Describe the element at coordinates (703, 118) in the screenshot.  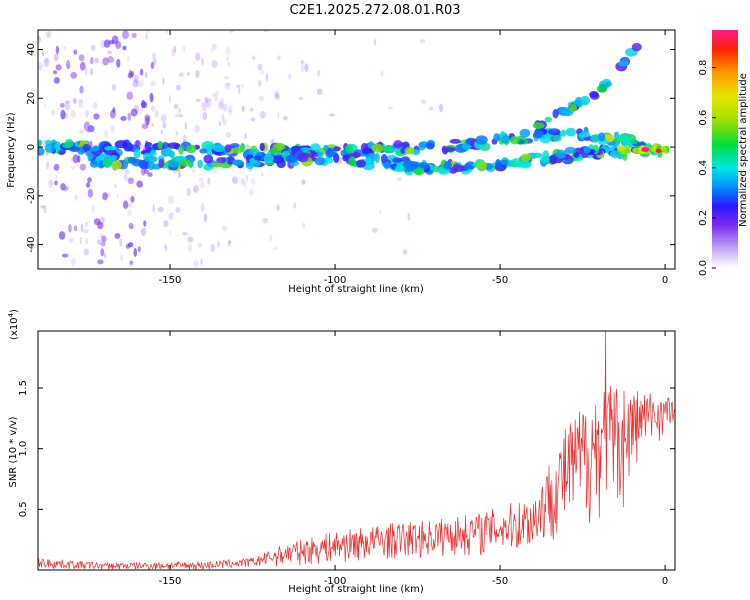
I see `colorbar-tick-label: 0.6` at that location.